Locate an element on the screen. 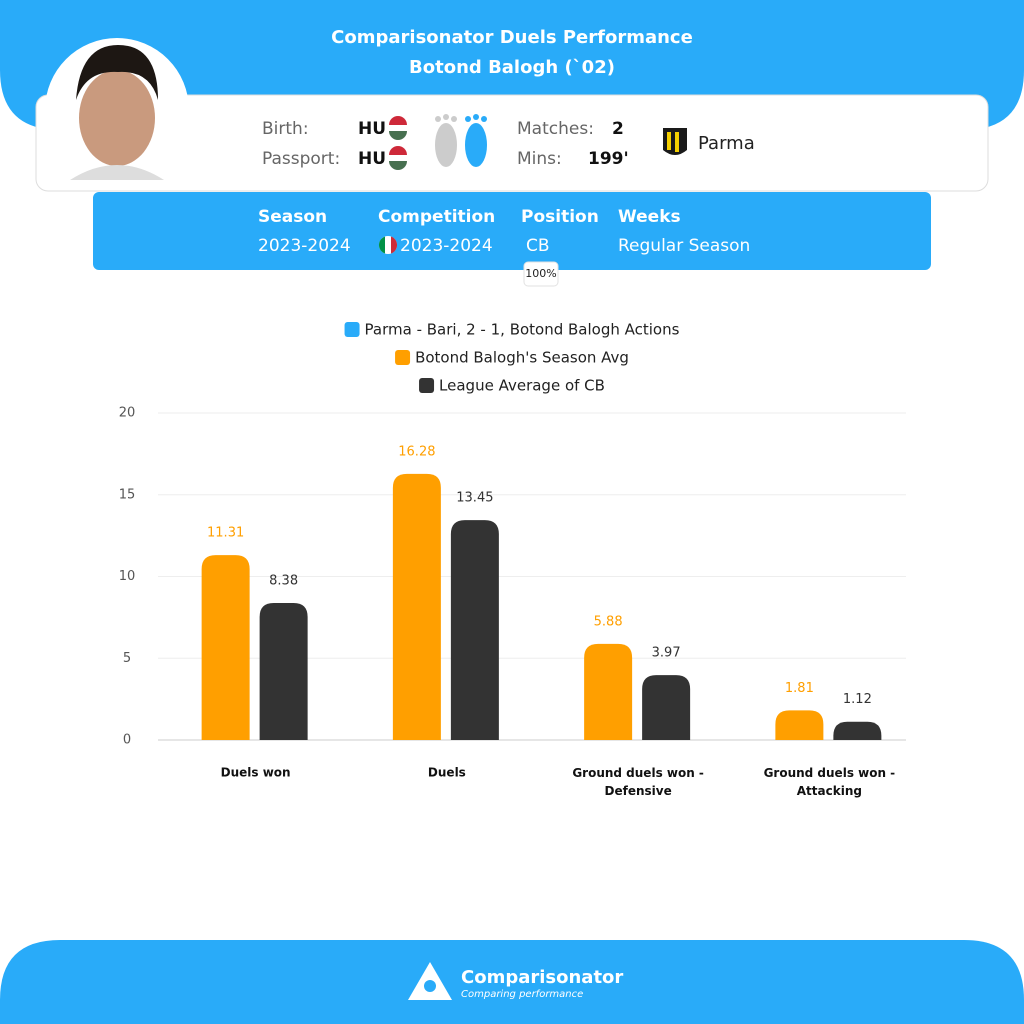 The width and height of the screenshot is (1024, 1024). passport: HU is located at coordinates (372, 159).